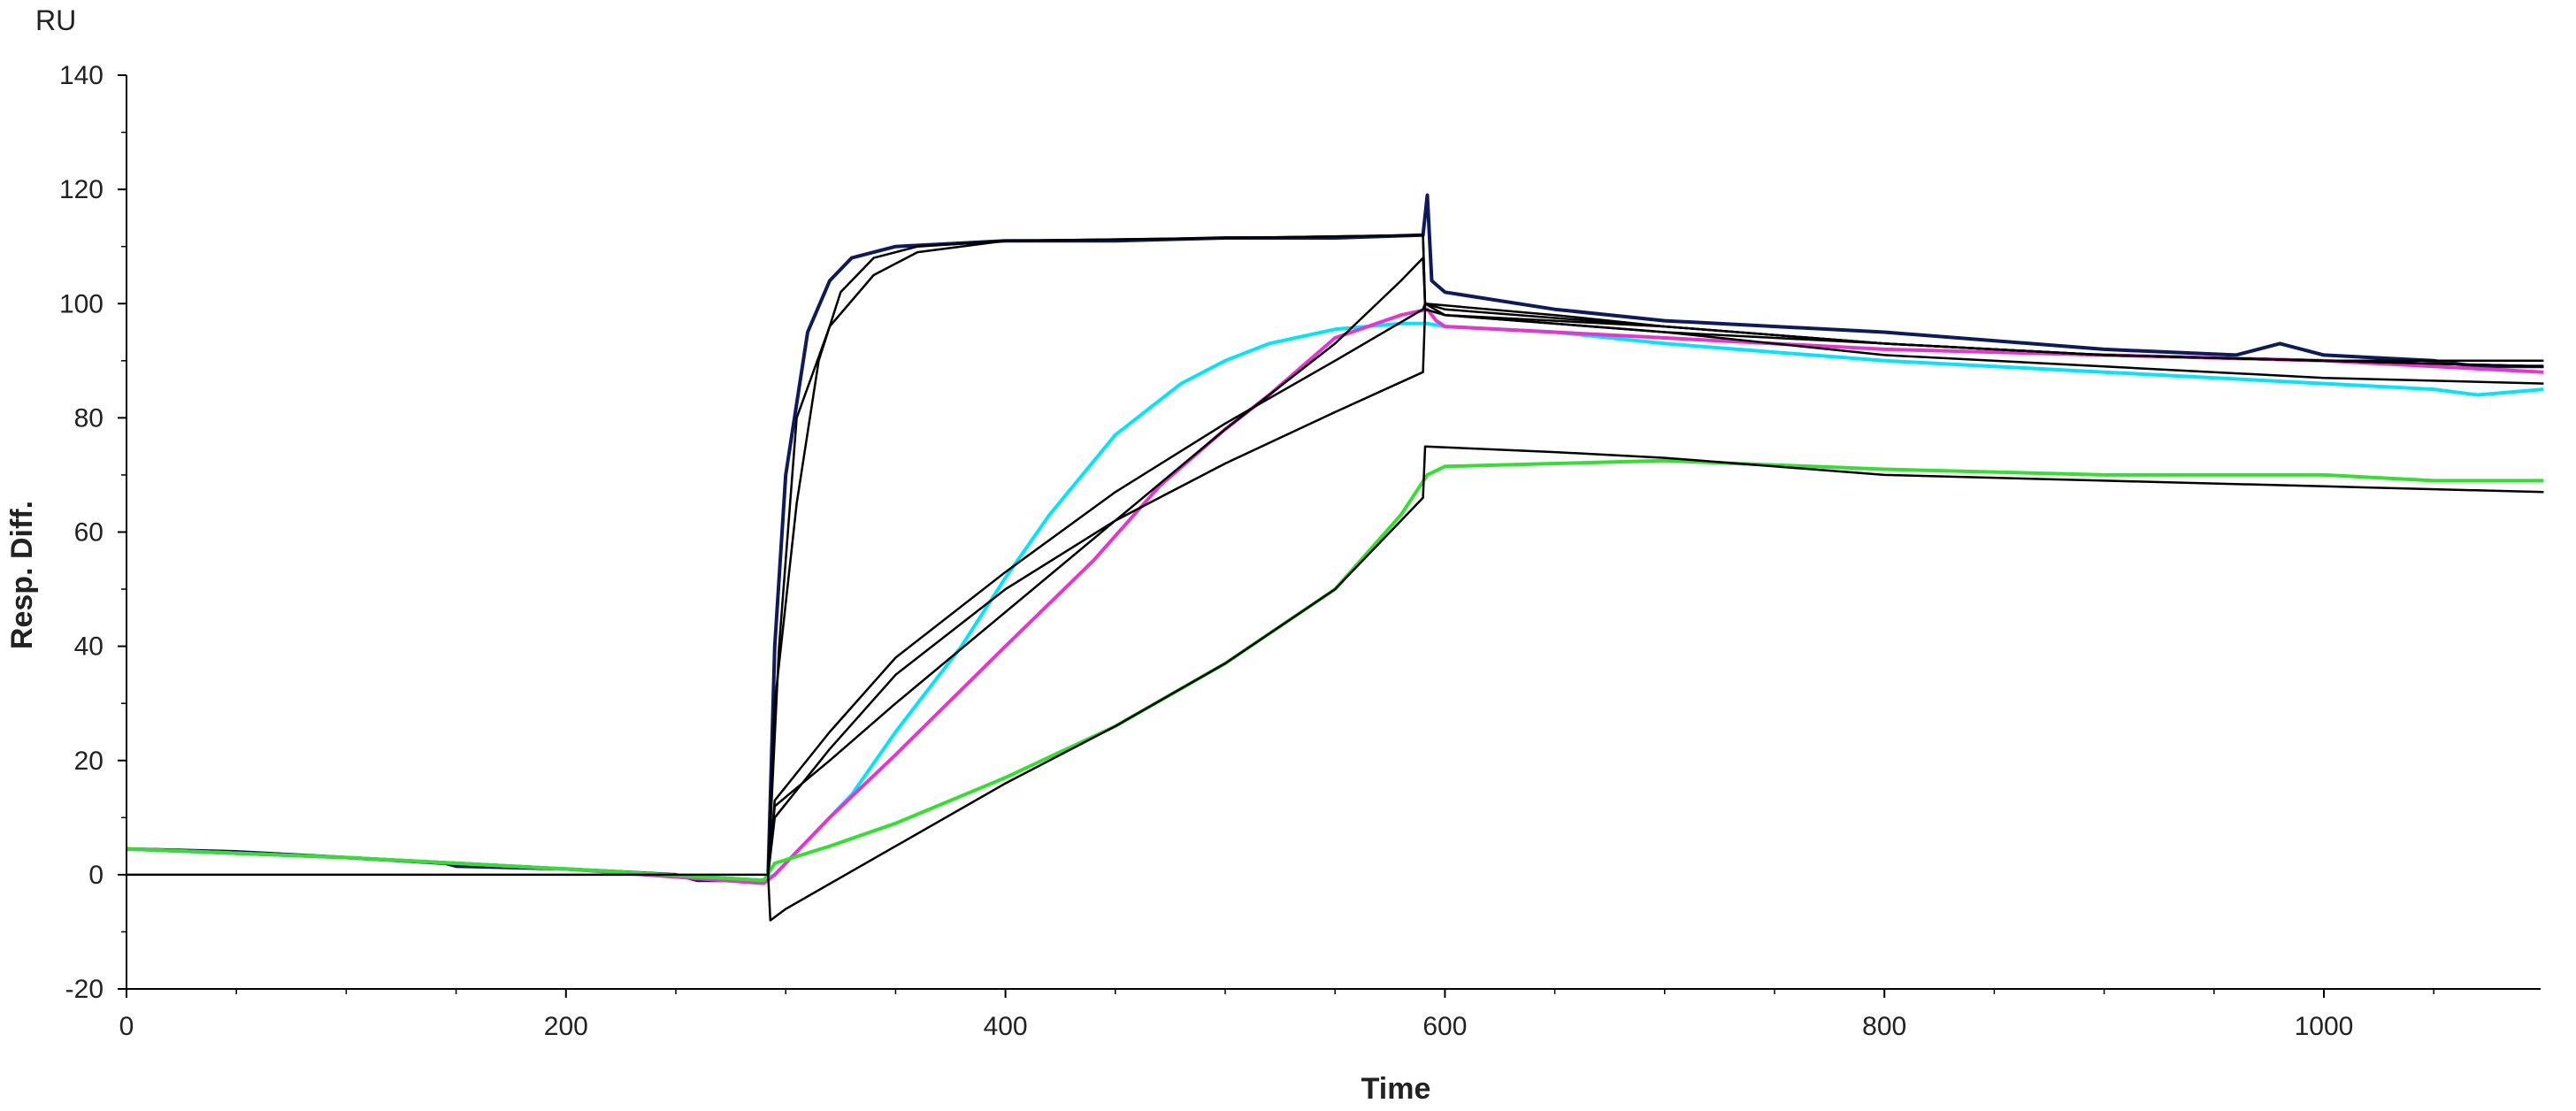 This screenshot has width=2576, height=1111. Describe the element at coordinates (22, 575) in the screenshot. I see `y-axis-title: Resp. Diff.` at that location.